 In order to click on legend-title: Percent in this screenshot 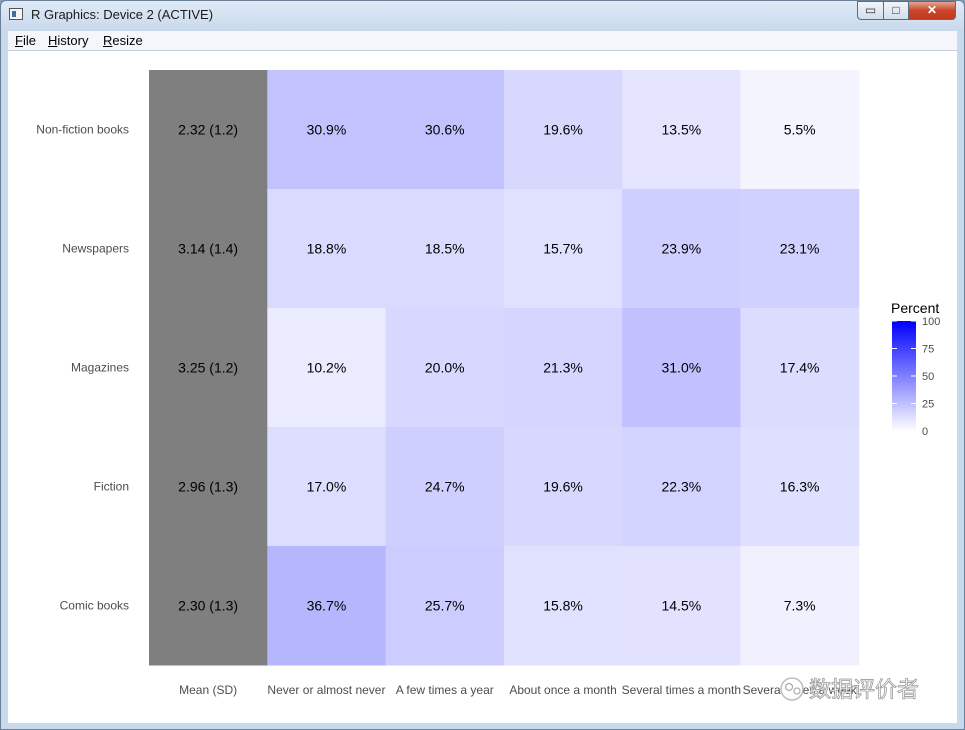, I will do `click(915, 308)`.